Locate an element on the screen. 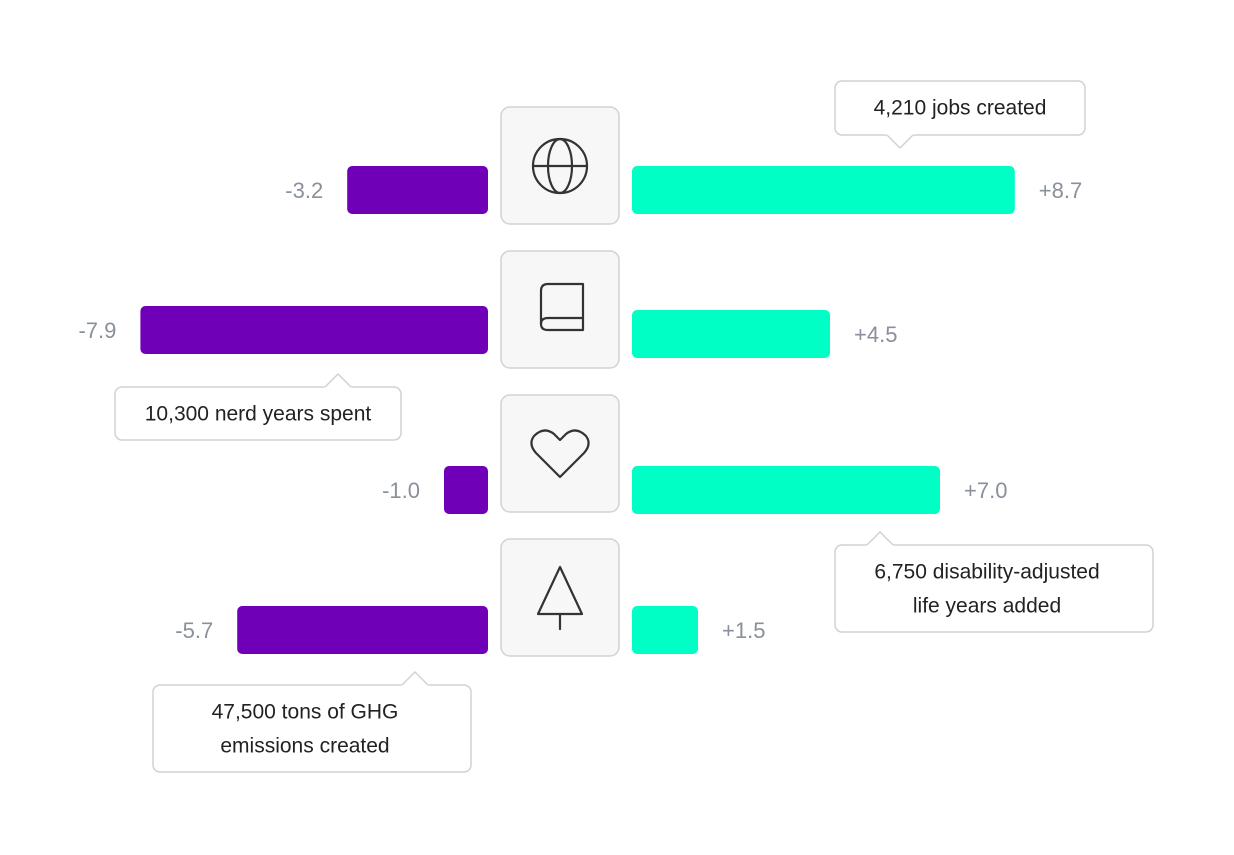 The image size is (1234, 855). annotation-text: emissions created is located at coordinates (304, 746).